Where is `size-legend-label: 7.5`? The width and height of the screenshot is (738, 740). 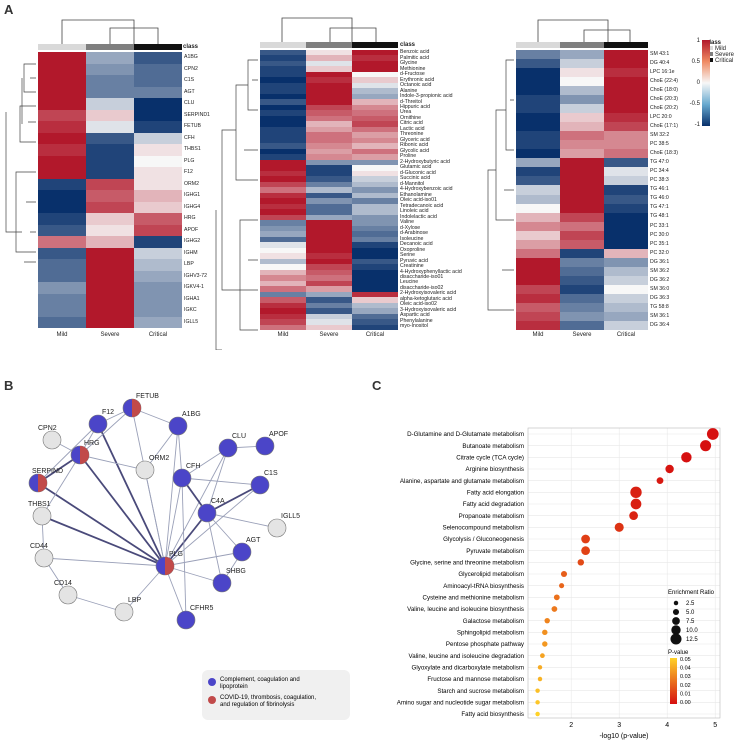 size-legend-label: 7.5 is located at coordinates (690, 622).